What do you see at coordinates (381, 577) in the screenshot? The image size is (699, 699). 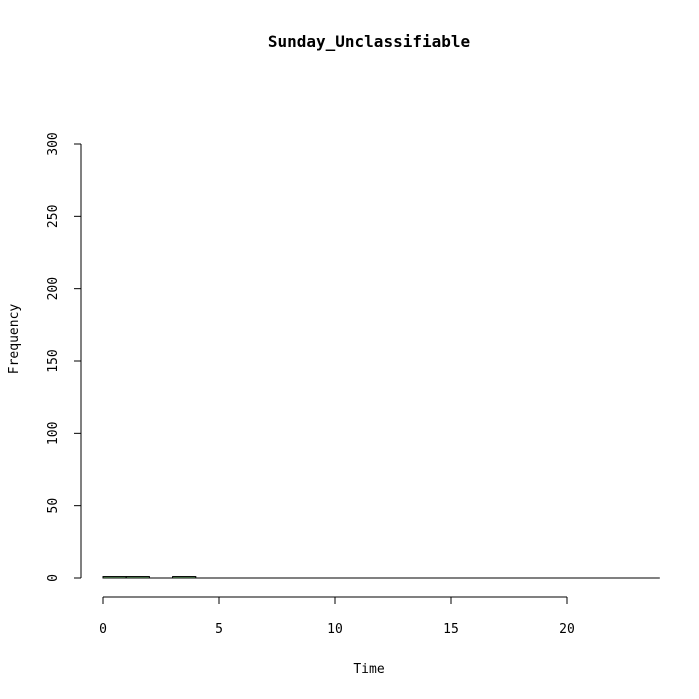 I see `bars-group` at bounding box center [381, 577].